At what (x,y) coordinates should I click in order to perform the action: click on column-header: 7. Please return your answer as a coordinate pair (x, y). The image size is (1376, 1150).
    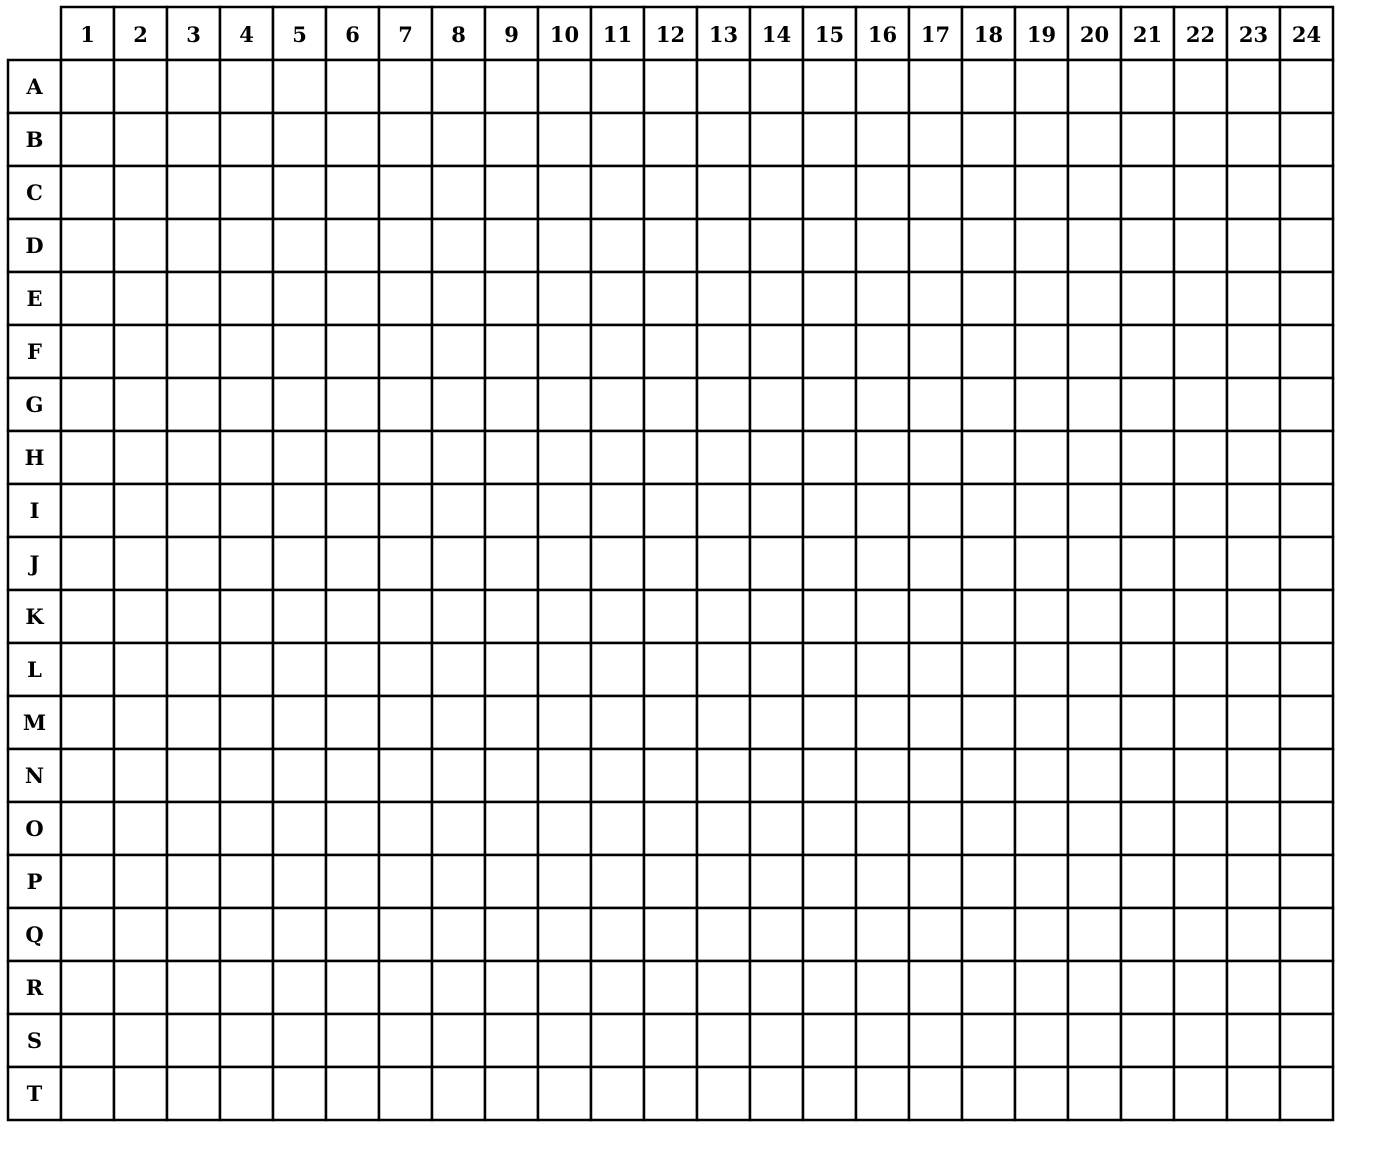
    Looking at the image, I should click on (405, 34).